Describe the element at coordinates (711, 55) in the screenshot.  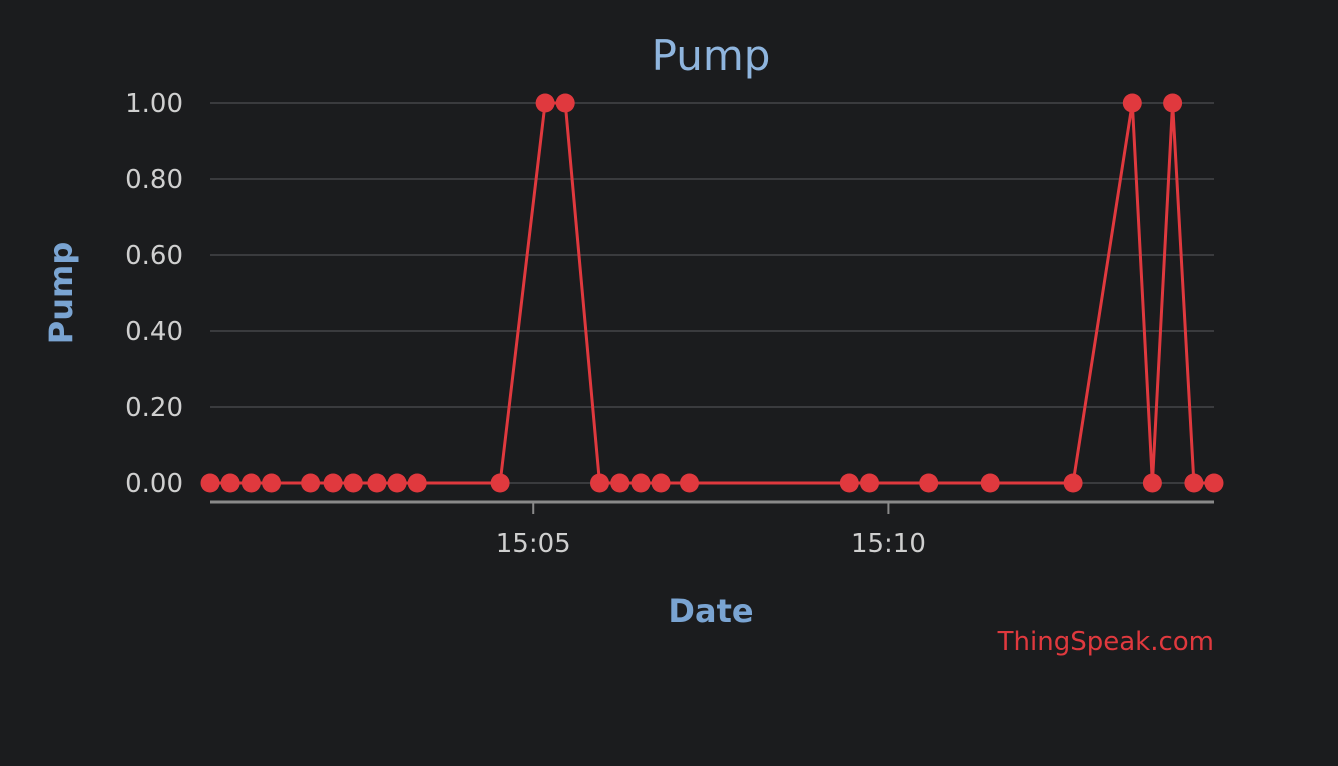
I see `chart-title: Pump` at that location.